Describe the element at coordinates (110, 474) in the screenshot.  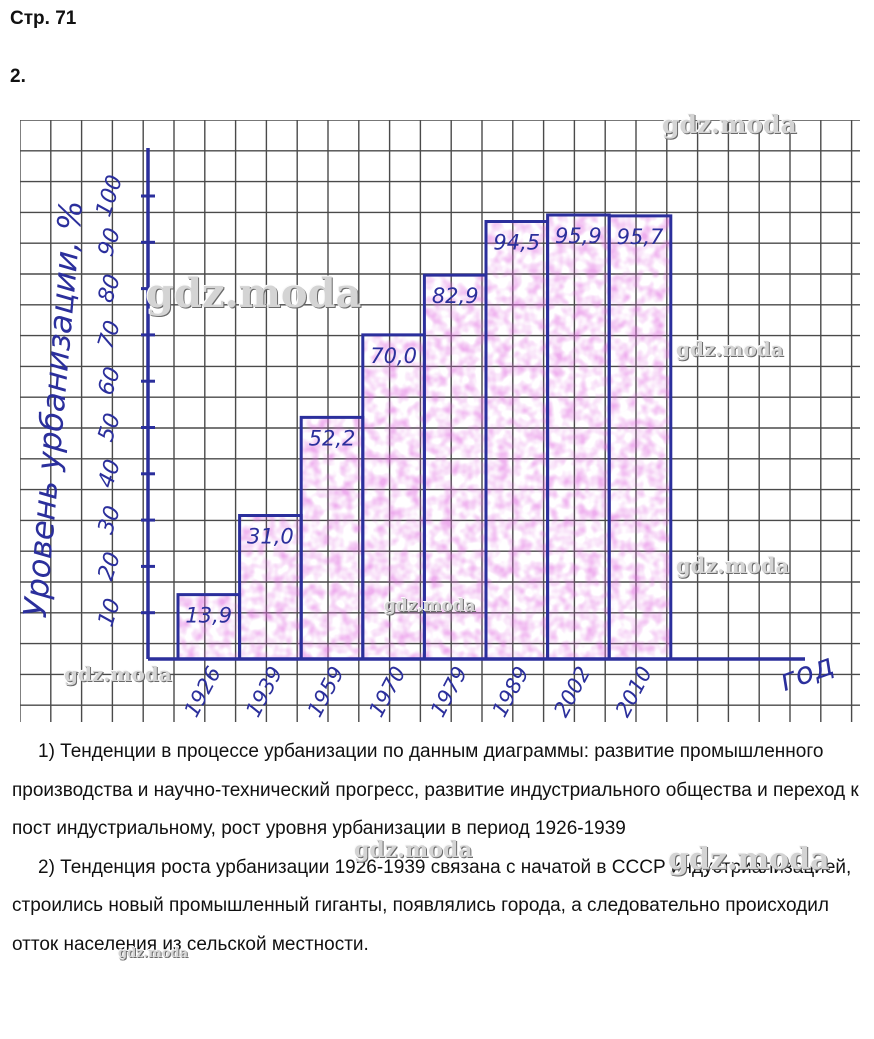
I see `y-tick-label: 40` at that location.